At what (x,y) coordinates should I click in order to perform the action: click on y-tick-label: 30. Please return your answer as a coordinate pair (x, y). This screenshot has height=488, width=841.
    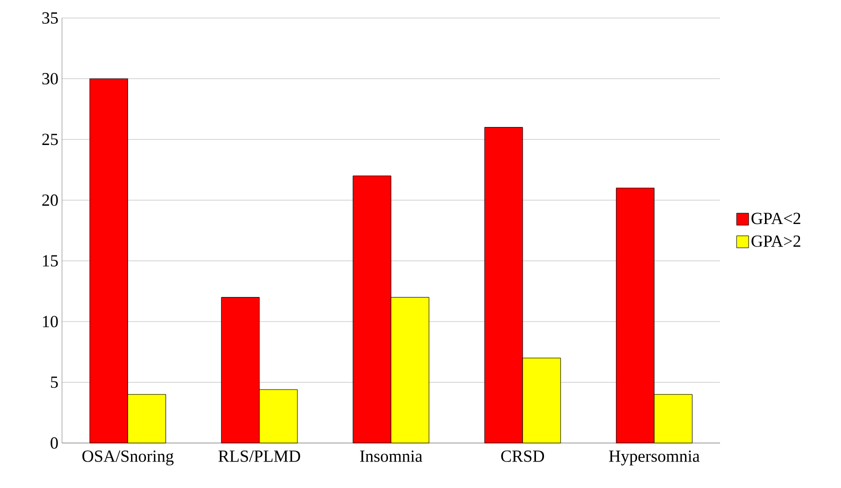
    Looking at the image, I should click on (50, 78).